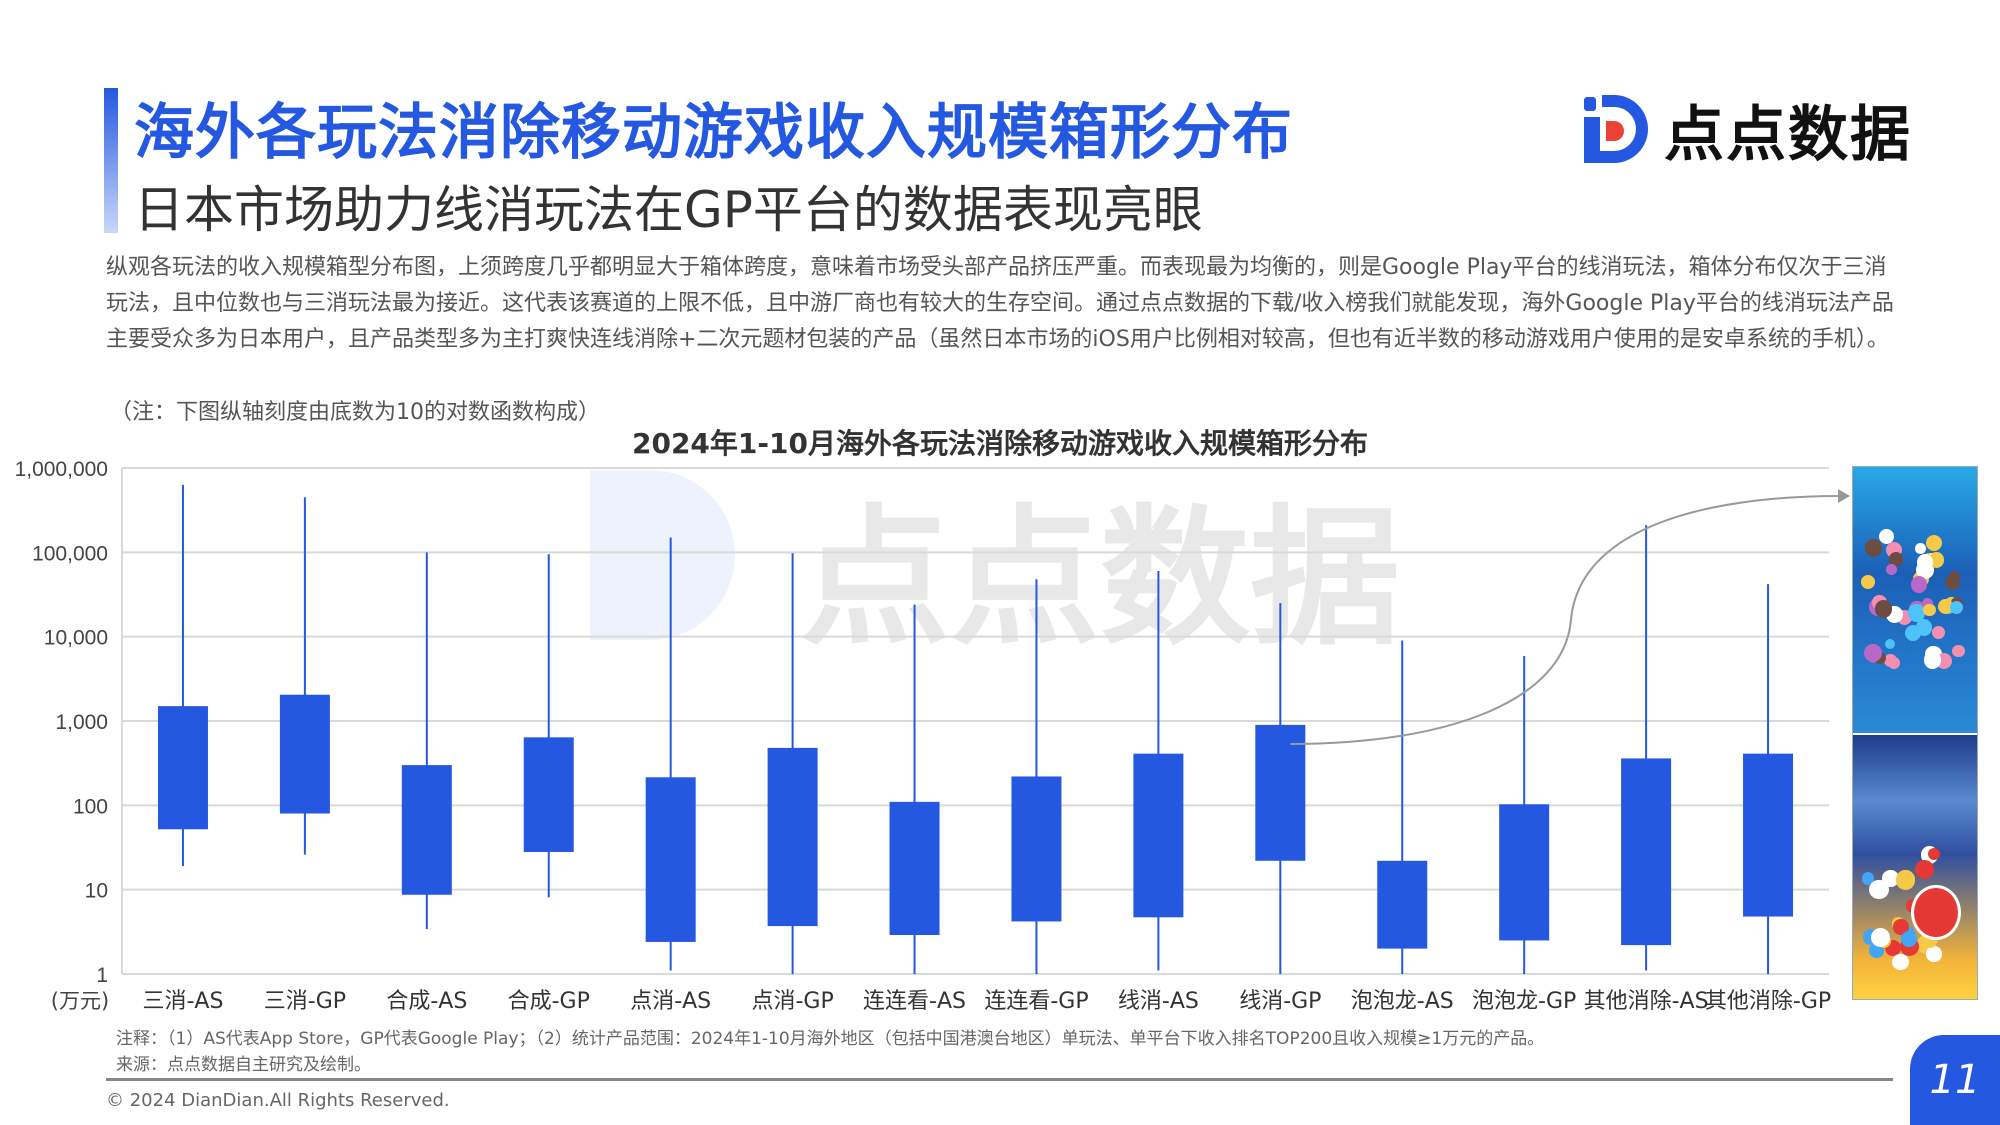  What do you see at coordinates (111, 160) in the screenshot?
I see `title-accent-bar` at bounding box center [111, 160].